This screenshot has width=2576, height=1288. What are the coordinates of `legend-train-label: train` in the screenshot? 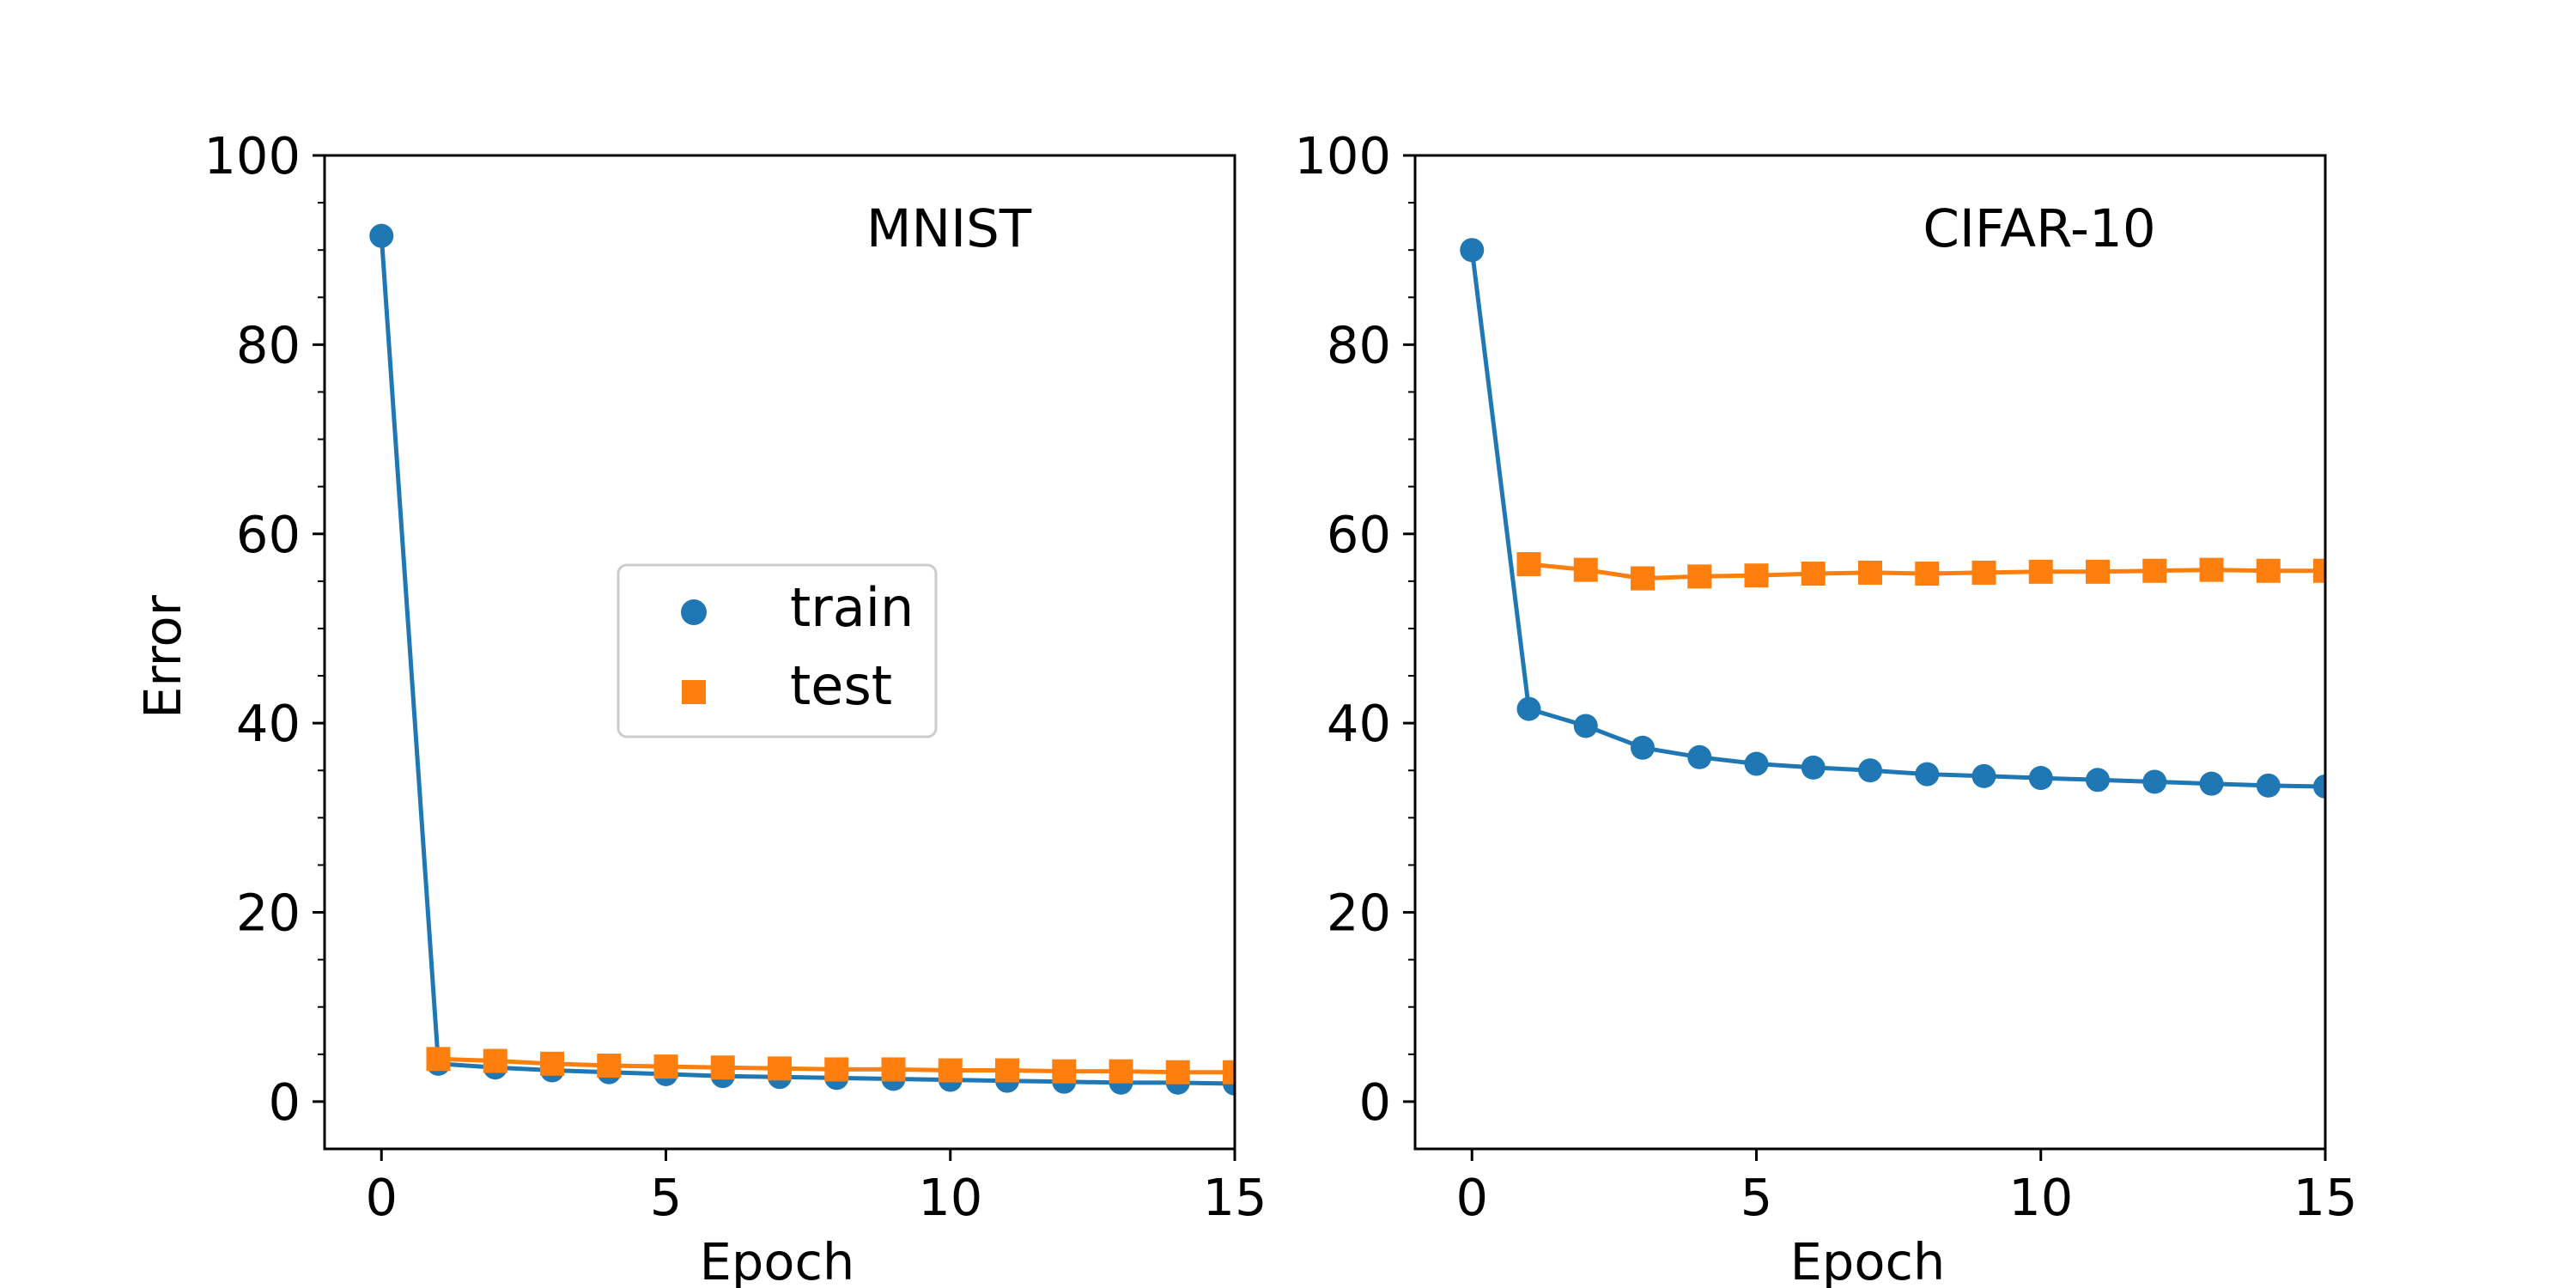 It's located at (852, 607).